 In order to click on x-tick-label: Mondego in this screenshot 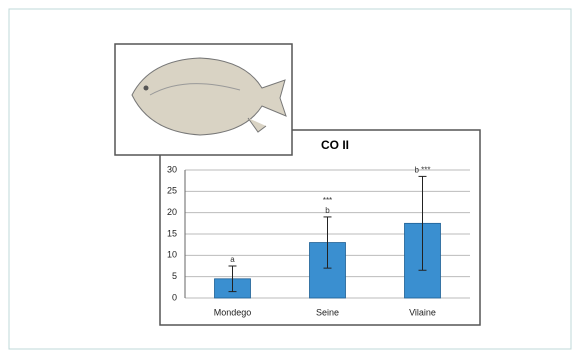, I will do `click(233, 312)`.